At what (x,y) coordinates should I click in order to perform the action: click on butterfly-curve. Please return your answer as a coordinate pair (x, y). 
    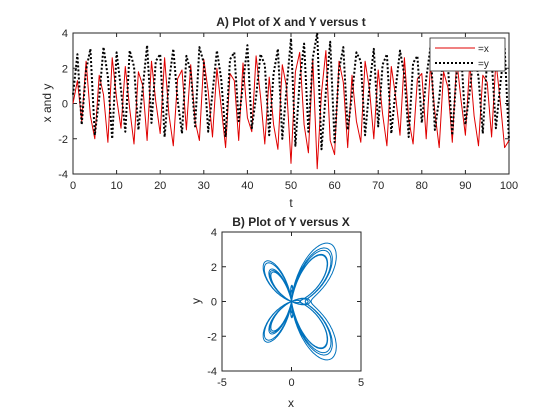
    Looking at the image, I should click on (299, 301).